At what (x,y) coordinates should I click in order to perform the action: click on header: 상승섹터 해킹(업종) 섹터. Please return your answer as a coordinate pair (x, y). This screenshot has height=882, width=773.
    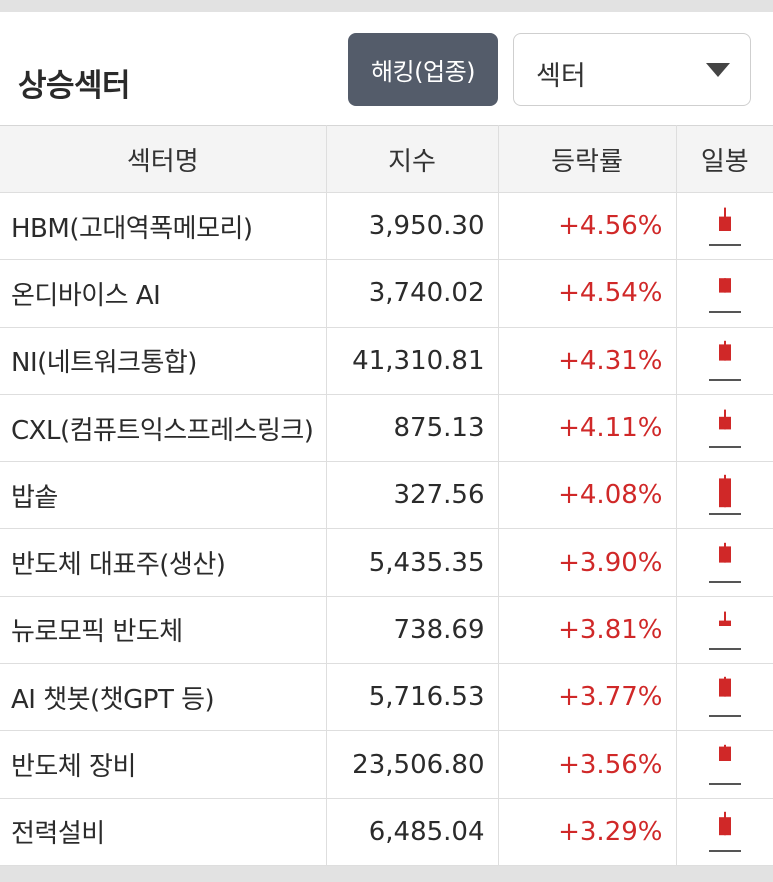
    Looking at the image, I should click on (386, 68).